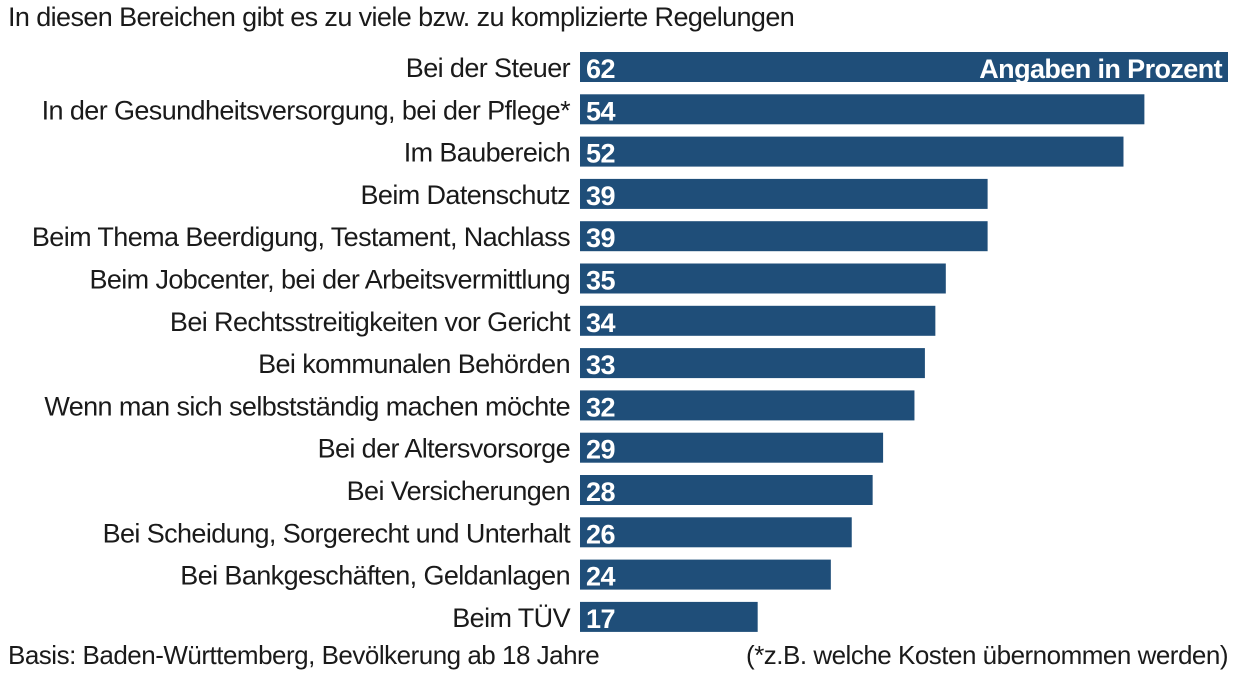 The image size is (1240, 676). What do you see at coordinates (987, 655) in the screenshot?
I see `footnote: (*z.B. welche Kosten übernommen werden)` at bounding box center [987, 655].